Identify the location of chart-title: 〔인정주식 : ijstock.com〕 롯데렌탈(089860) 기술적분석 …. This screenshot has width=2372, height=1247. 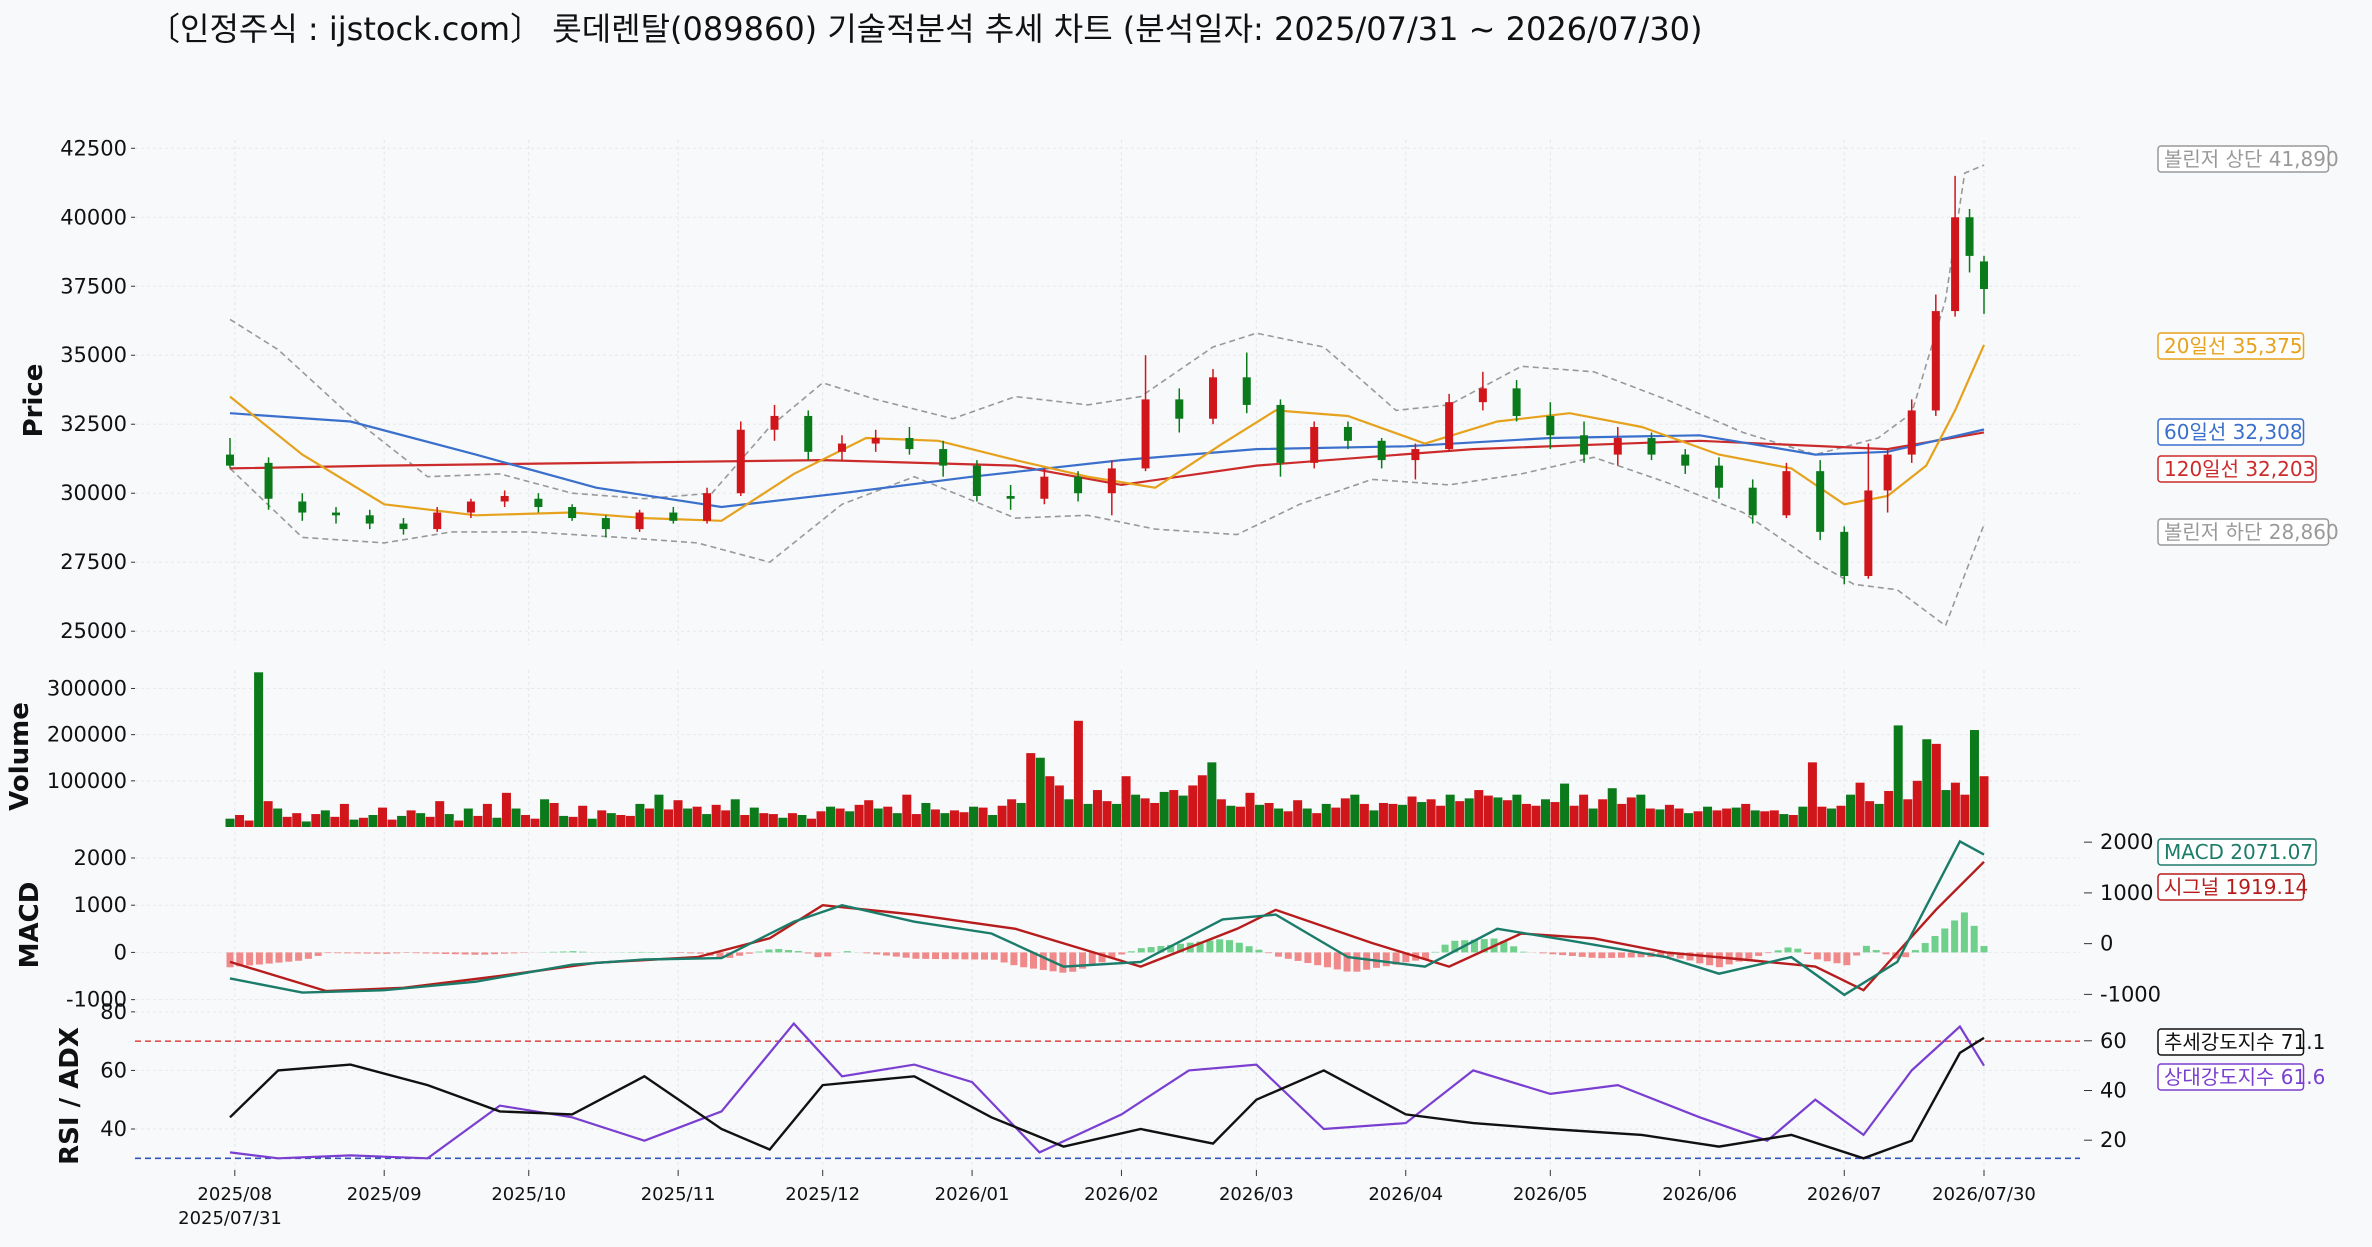
(925, 29).